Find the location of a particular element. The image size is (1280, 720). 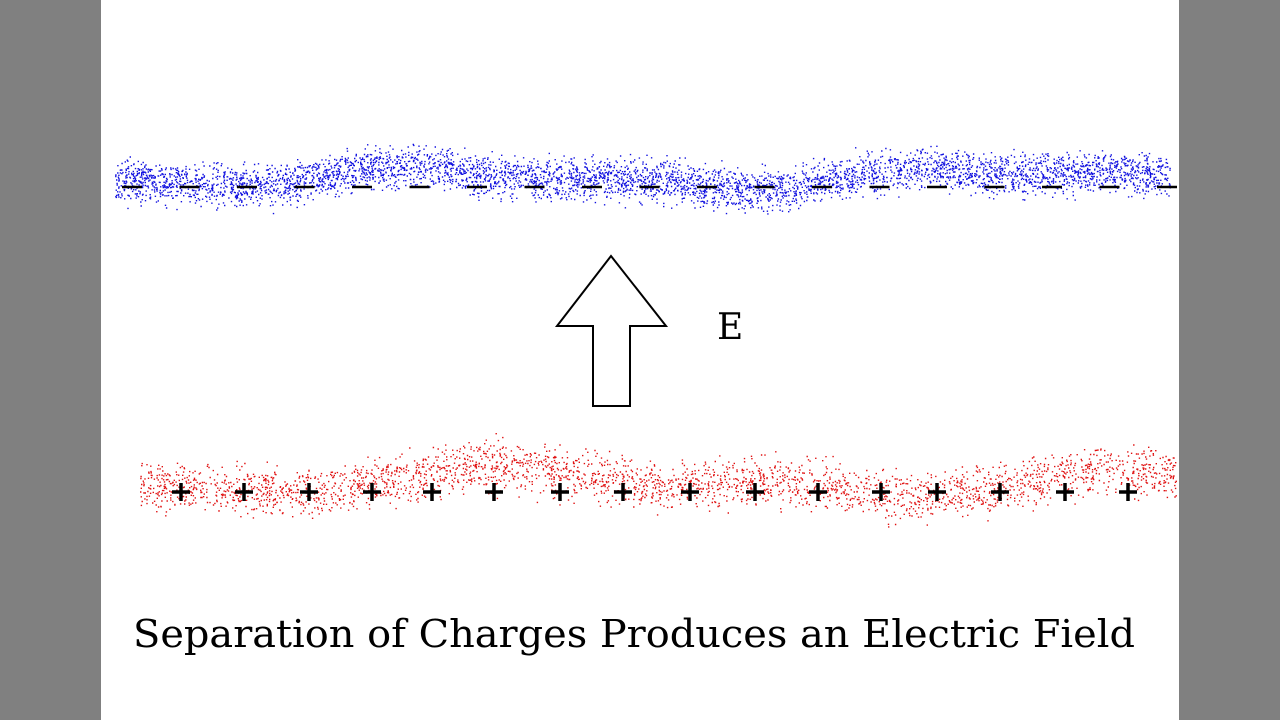

field-arrow is located at coordinates (611, 330).